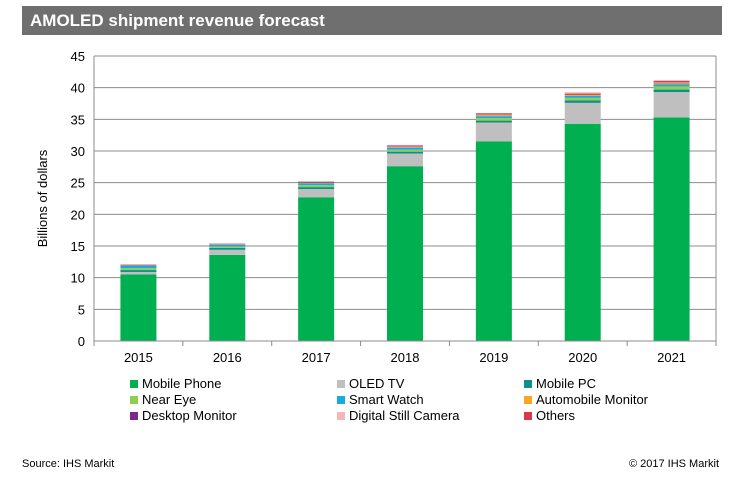 The width and height of the screenshot is (747, 484). I want to click on x-tick-label: 2015, so click(138, 357).